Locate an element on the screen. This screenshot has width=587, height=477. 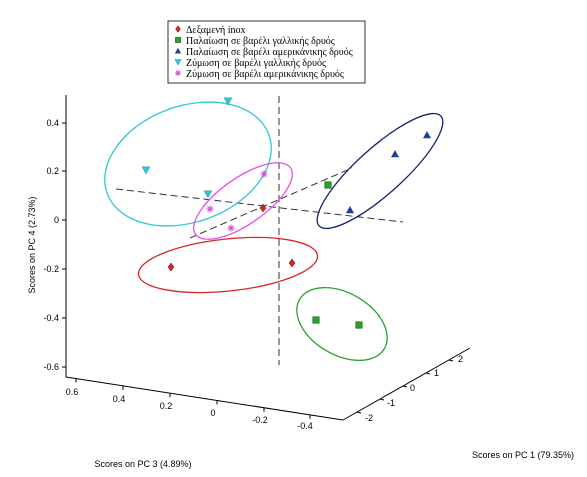
series-1-points is located at coordinates (231, 237).